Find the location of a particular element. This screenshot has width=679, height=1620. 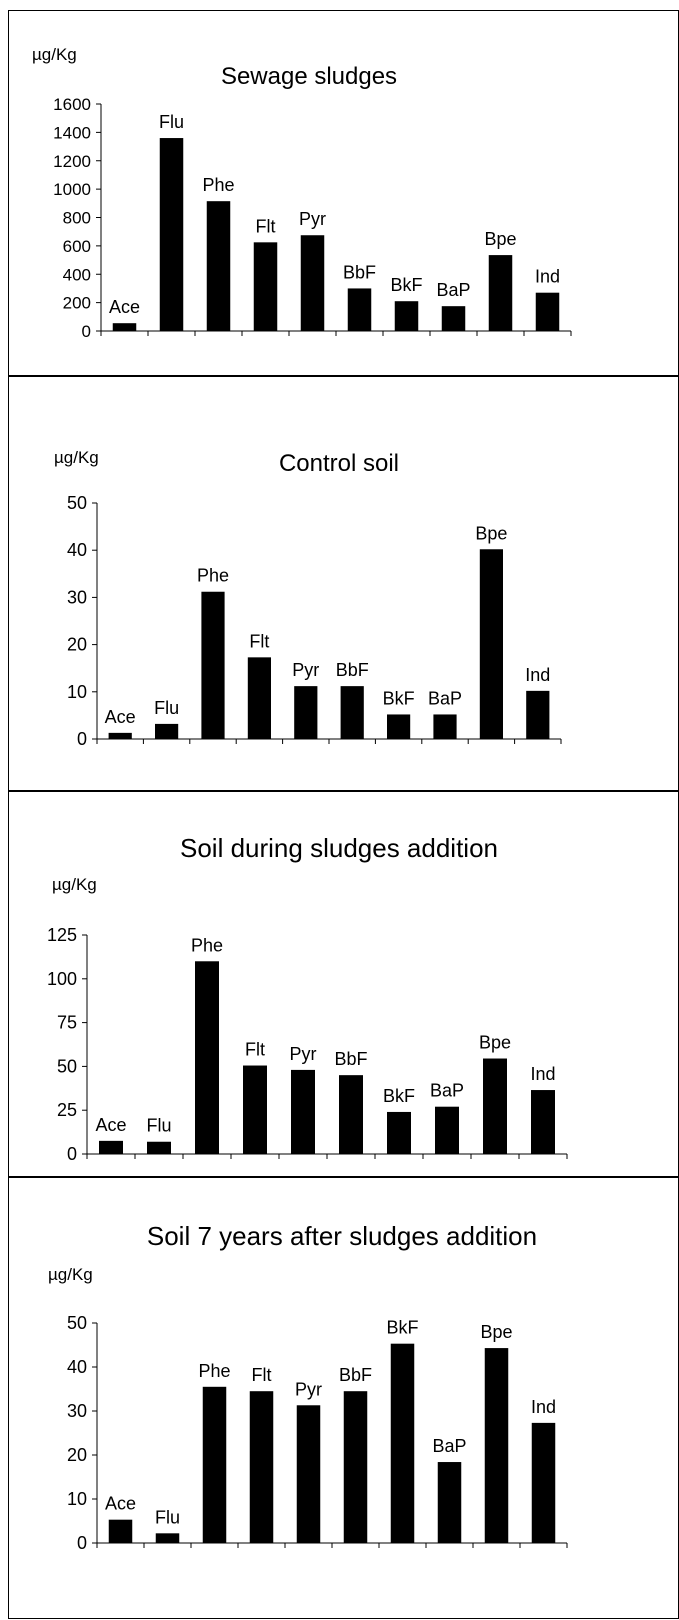

y-tick-label: 20 is located at coordinates (77, 1455).